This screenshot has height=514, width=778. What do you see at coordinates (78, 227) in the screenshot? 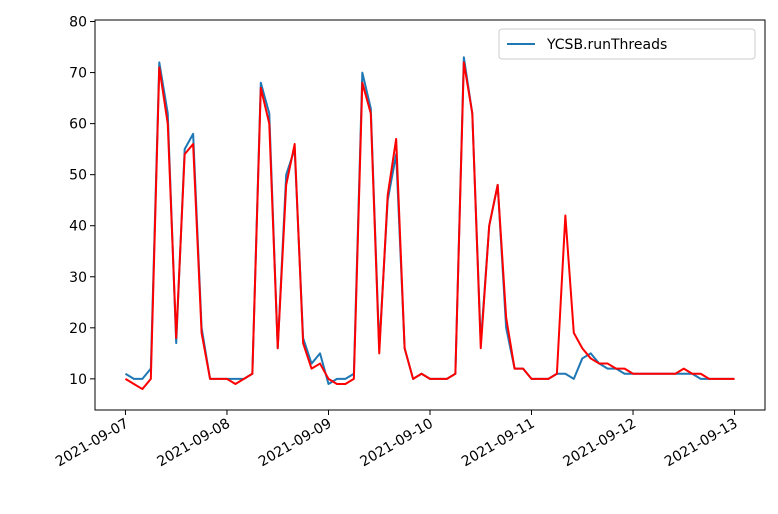
I see `y-tick-label: 40` at bounding box center [78, 227].